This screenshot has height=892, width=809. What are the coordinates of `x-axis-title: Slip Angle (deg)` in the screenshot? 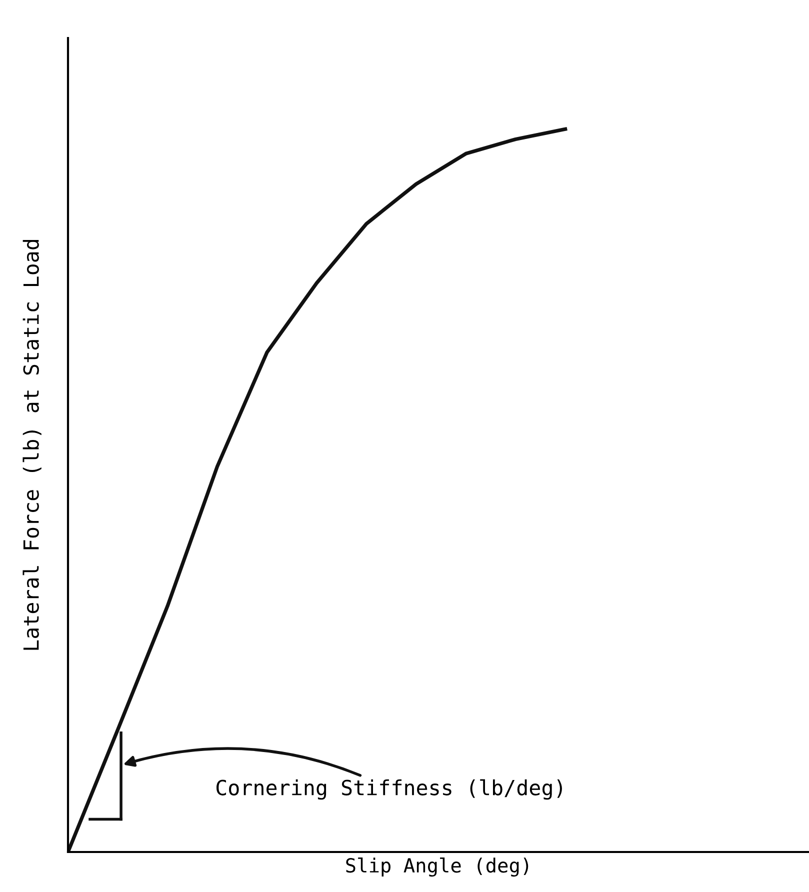 It's located at (437, 867).